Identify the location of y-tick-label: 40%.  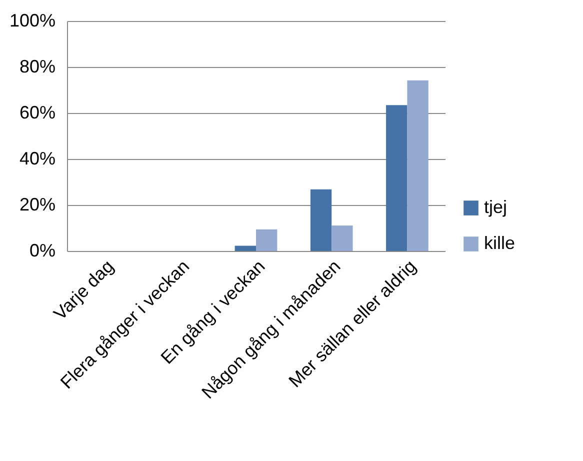
(37, 158).